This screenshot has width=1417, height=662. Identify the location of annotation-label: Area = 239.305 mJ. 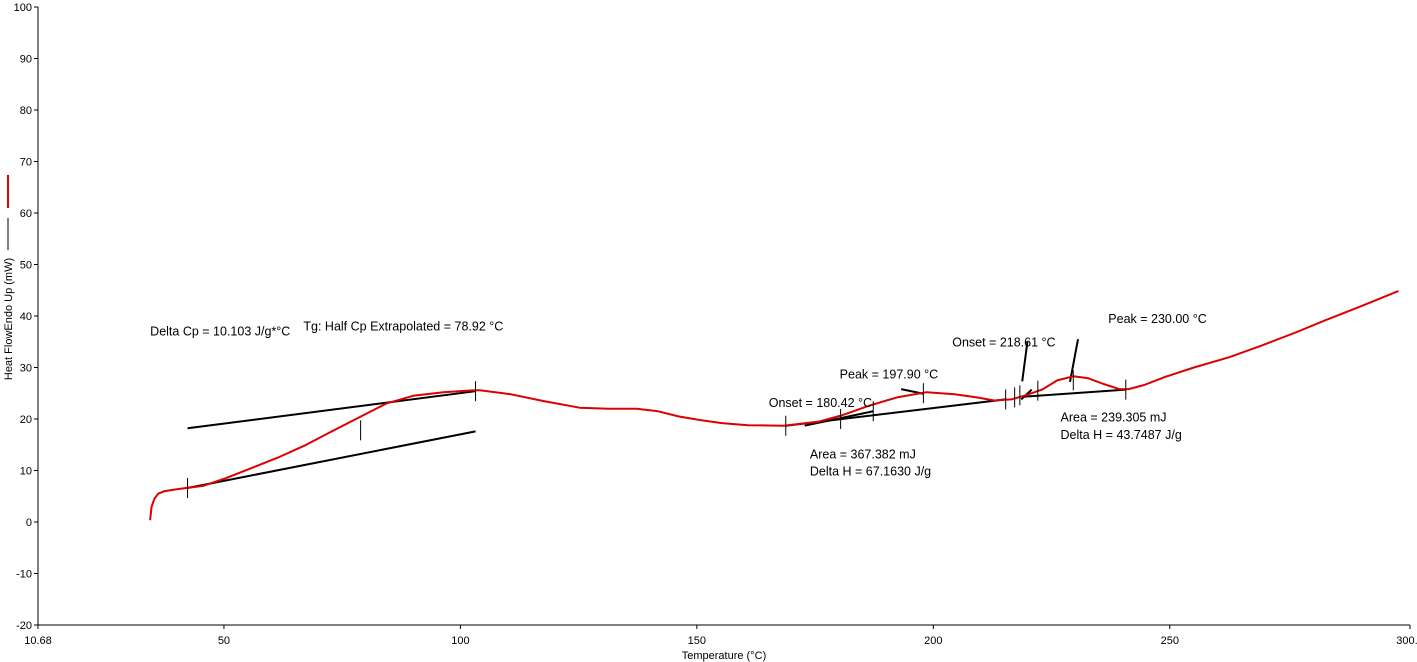
(1114, 418).